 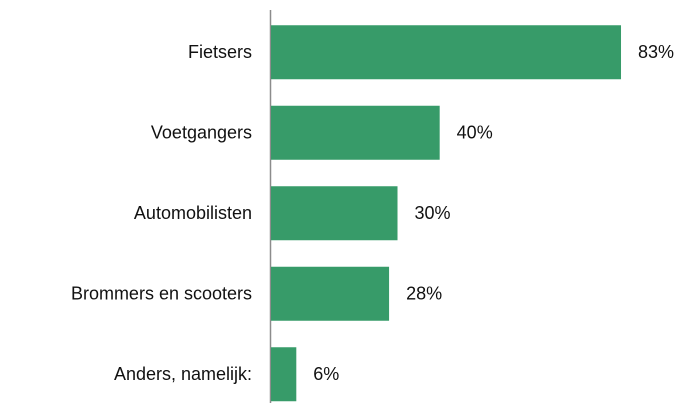 I want to click on value-label: 40%, so click(x=475, y=133).